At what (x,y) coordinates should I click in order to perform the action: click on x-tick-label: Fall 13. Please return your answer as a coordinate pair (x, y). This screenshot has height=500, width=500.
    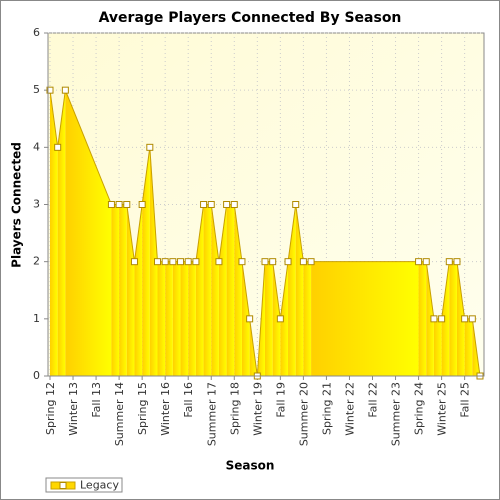
    Looking at the image, I should click on (96, 400).